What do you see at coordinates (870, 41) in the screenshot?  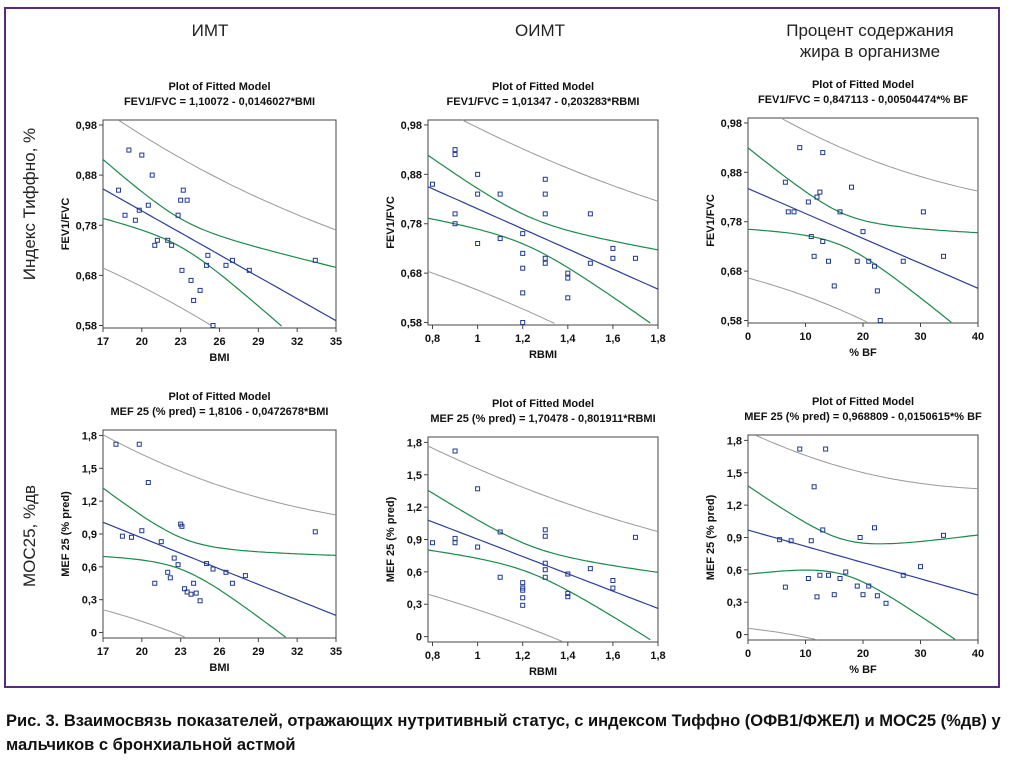 I see `column-header-body-fat: Процент содержания жира в организме` at bounding box center [870, 41].